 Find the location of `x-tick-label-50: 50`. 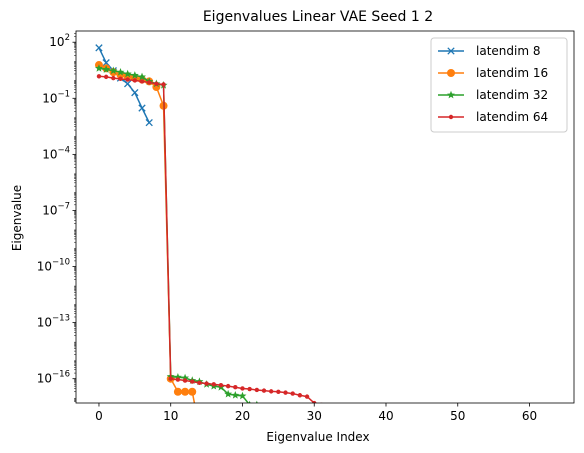

x-tick-label-50: 50 is located at coordinates (457, 416).